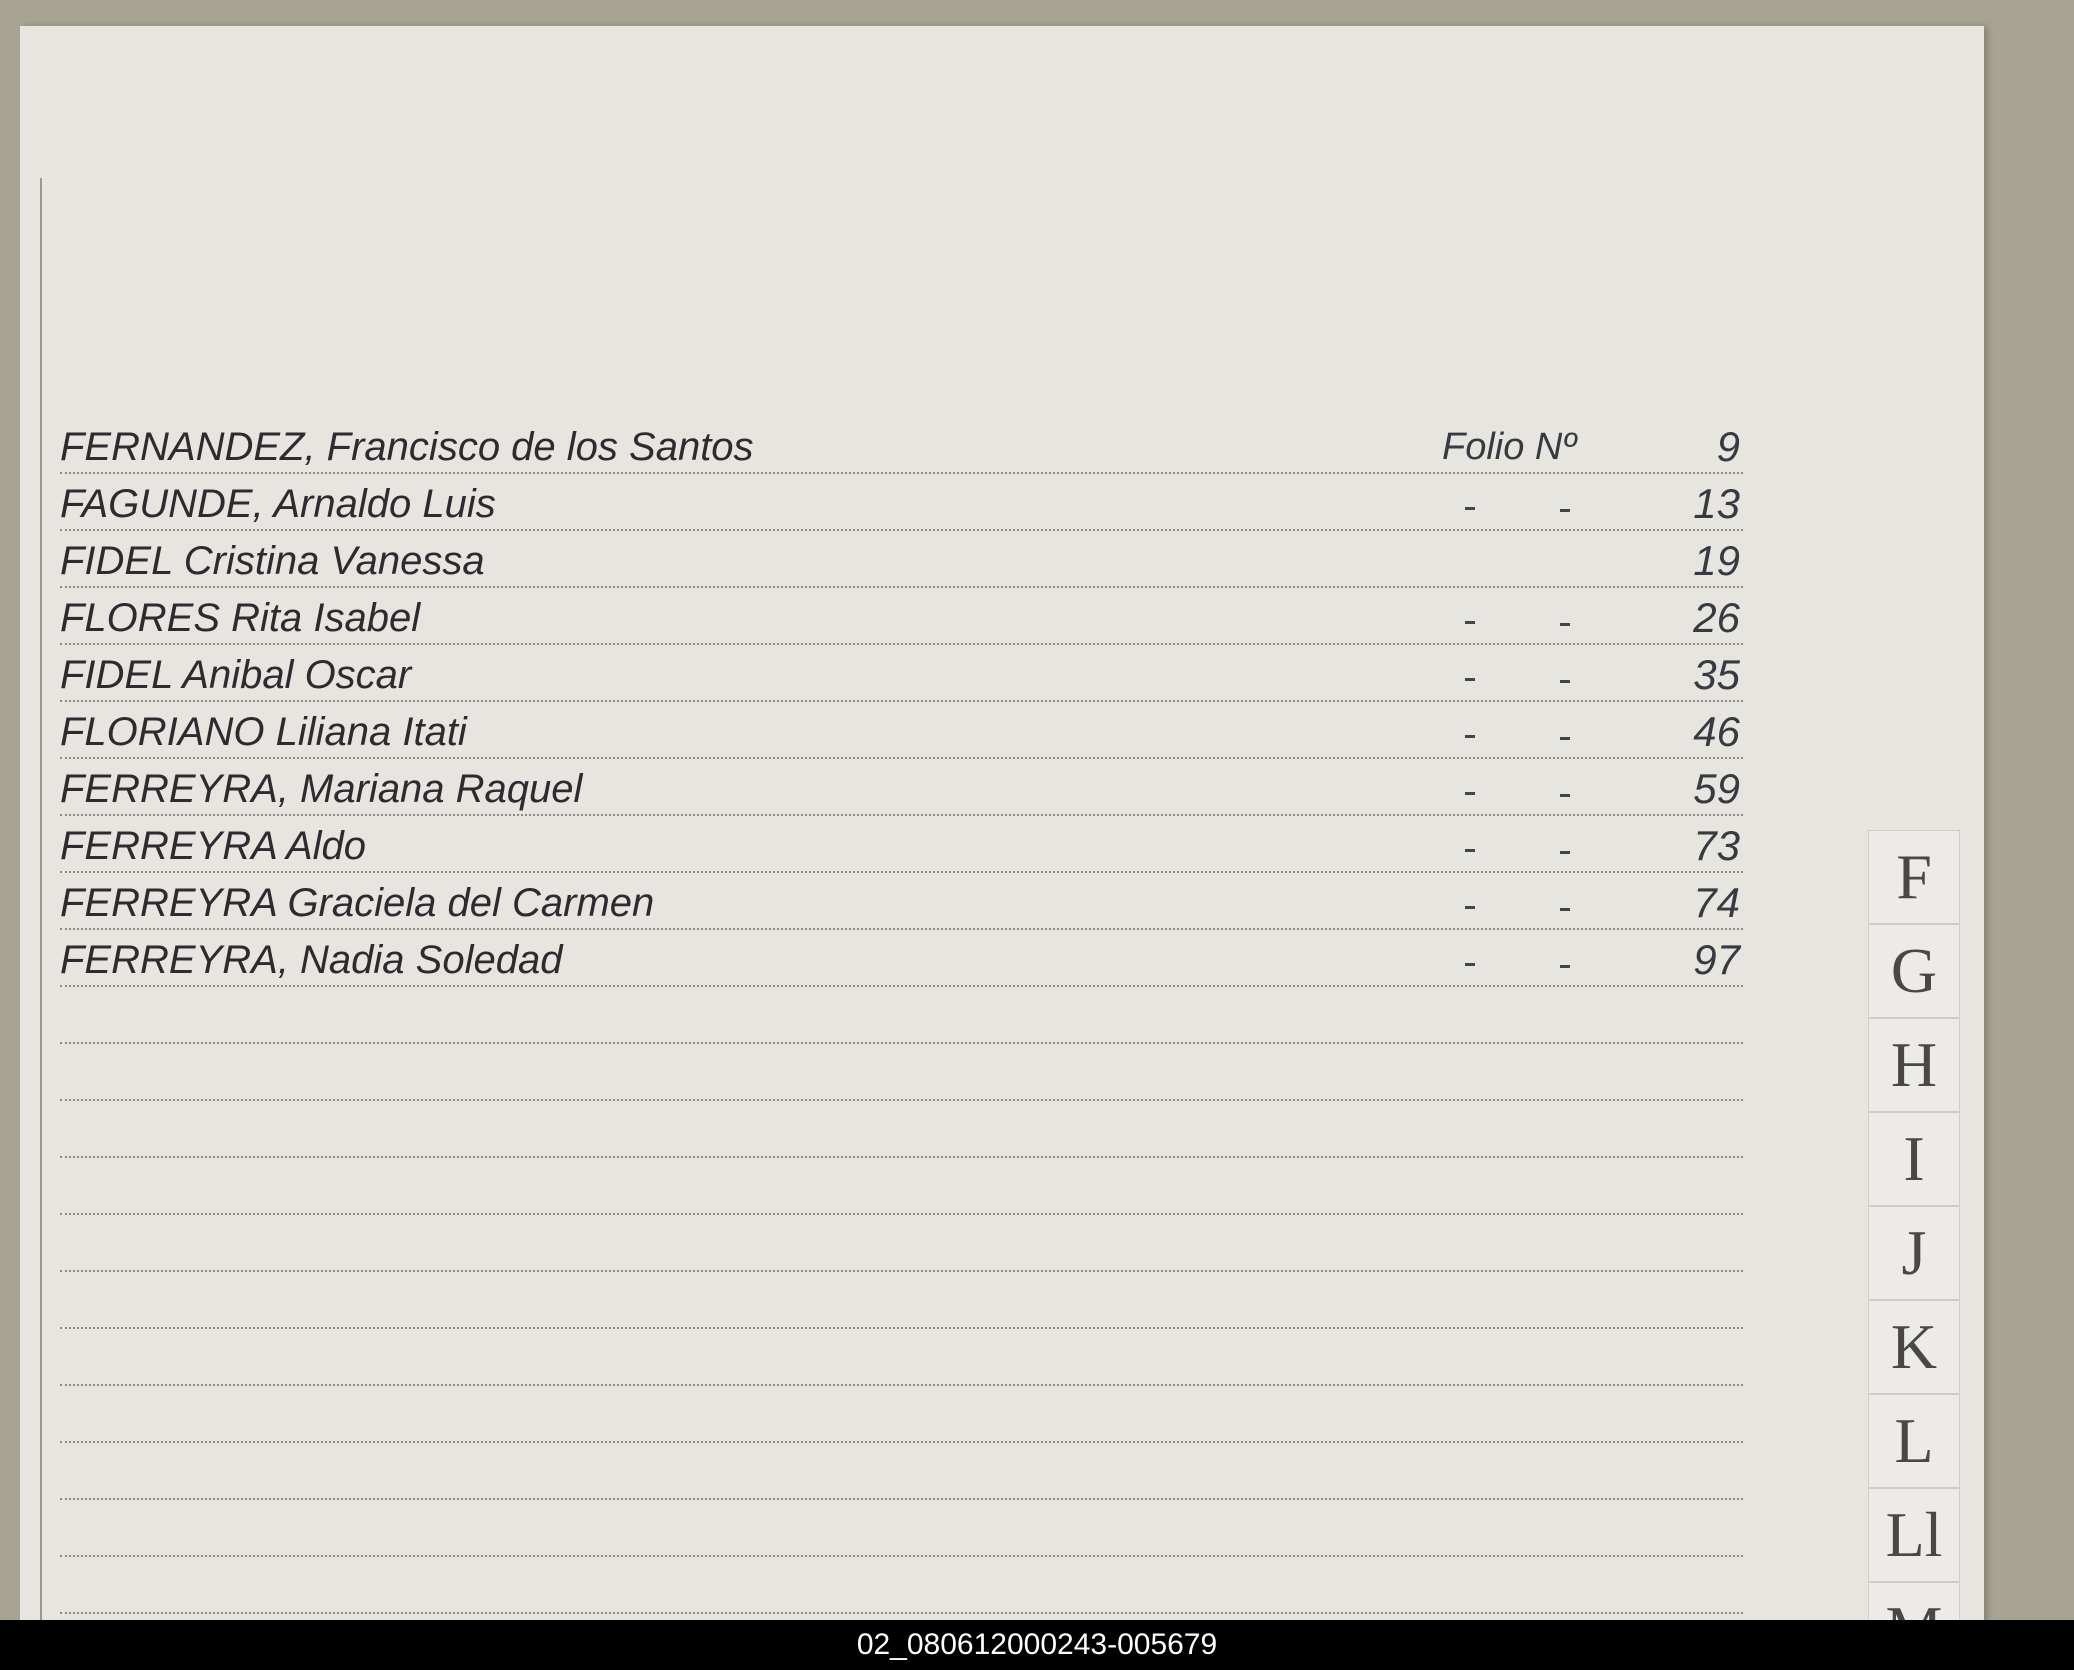  Describe the element at coordinates (1914, 1347) in the screenshot. I see `index-tab: K` at that location.